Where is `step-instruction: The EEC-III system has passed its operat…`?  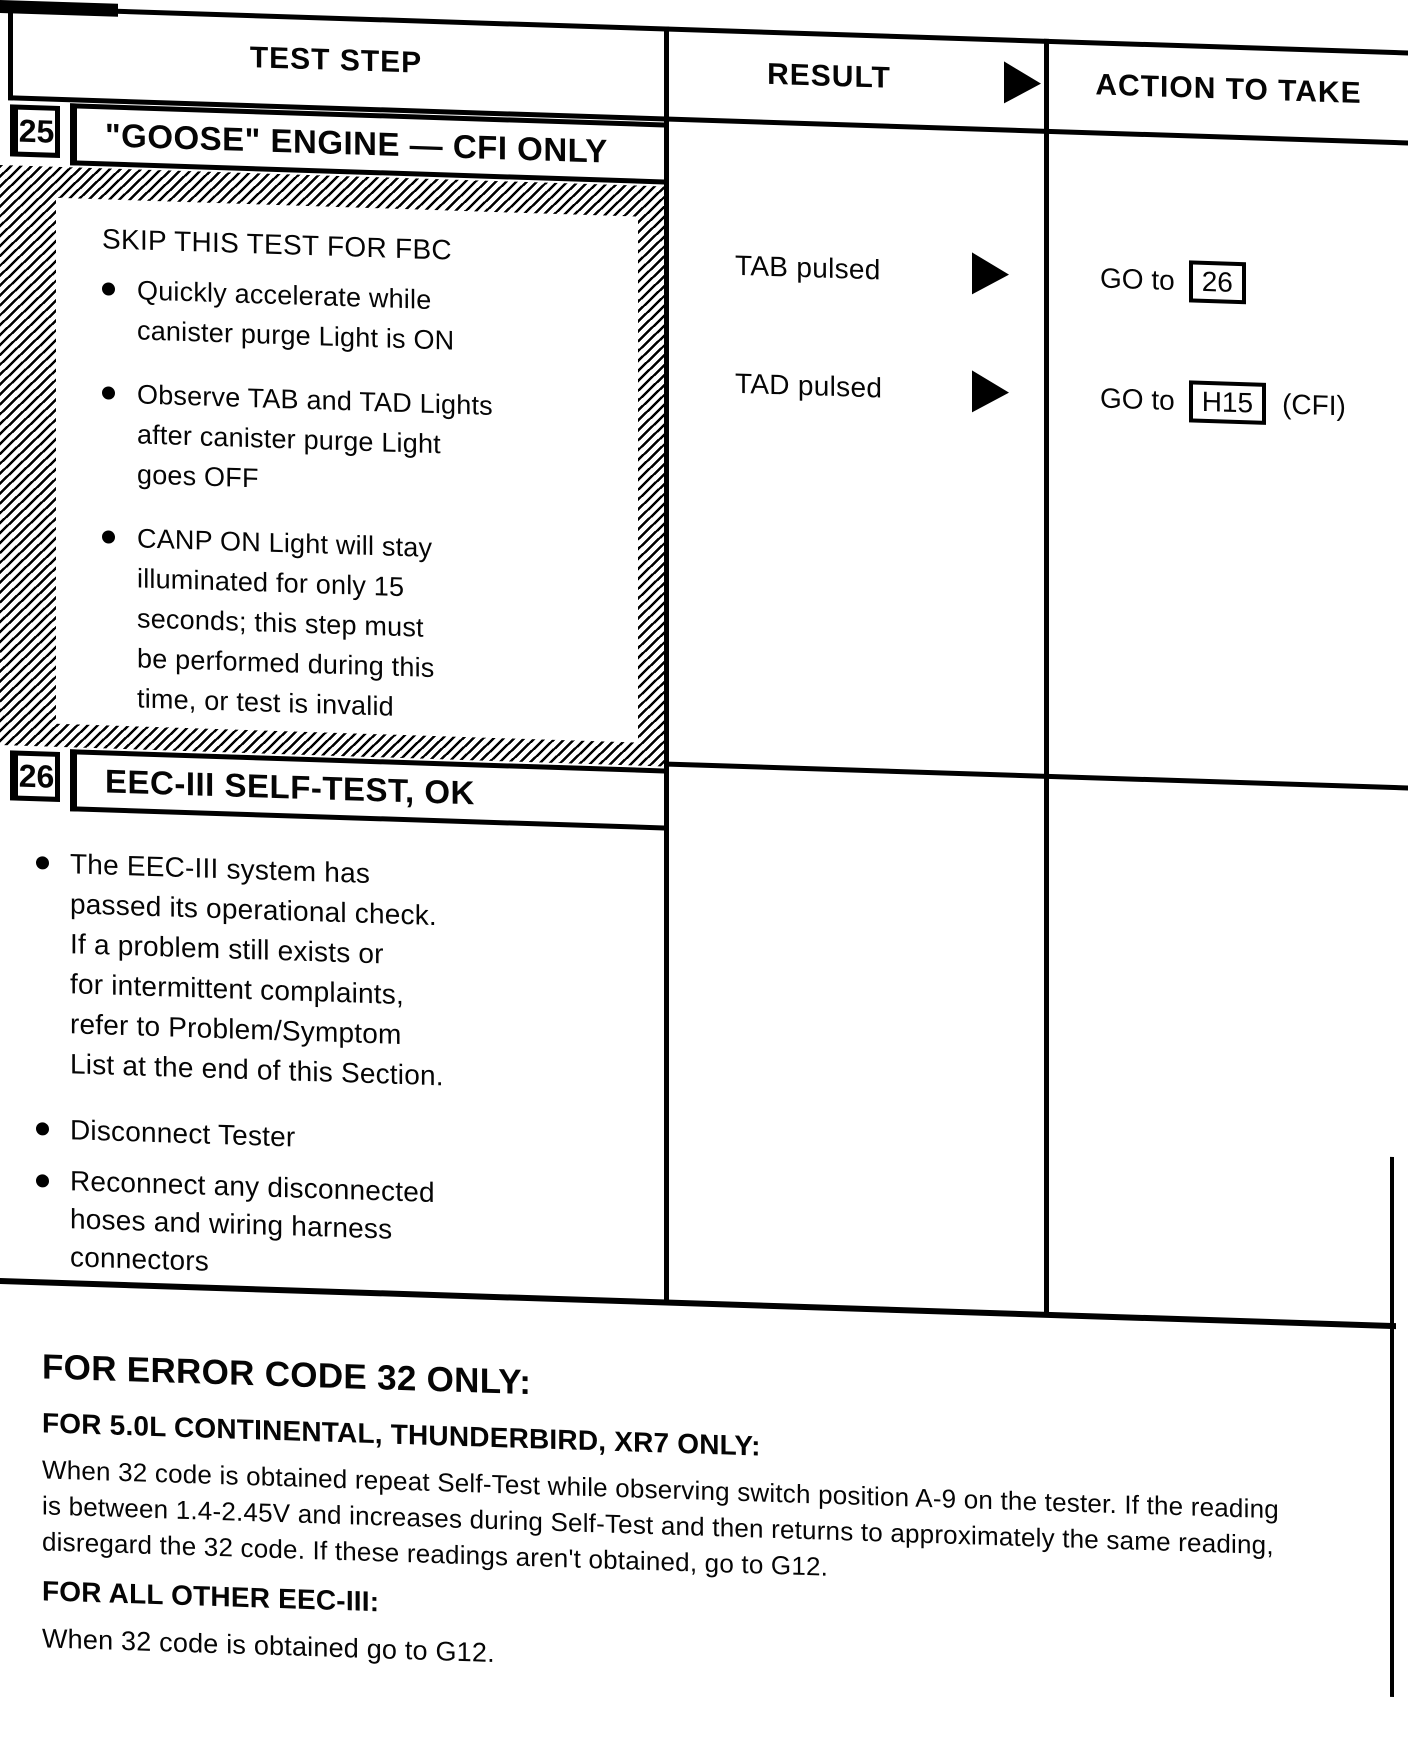 step-instruction: The EEC-III system has passed its operat… is located at coordinates (257, 970).